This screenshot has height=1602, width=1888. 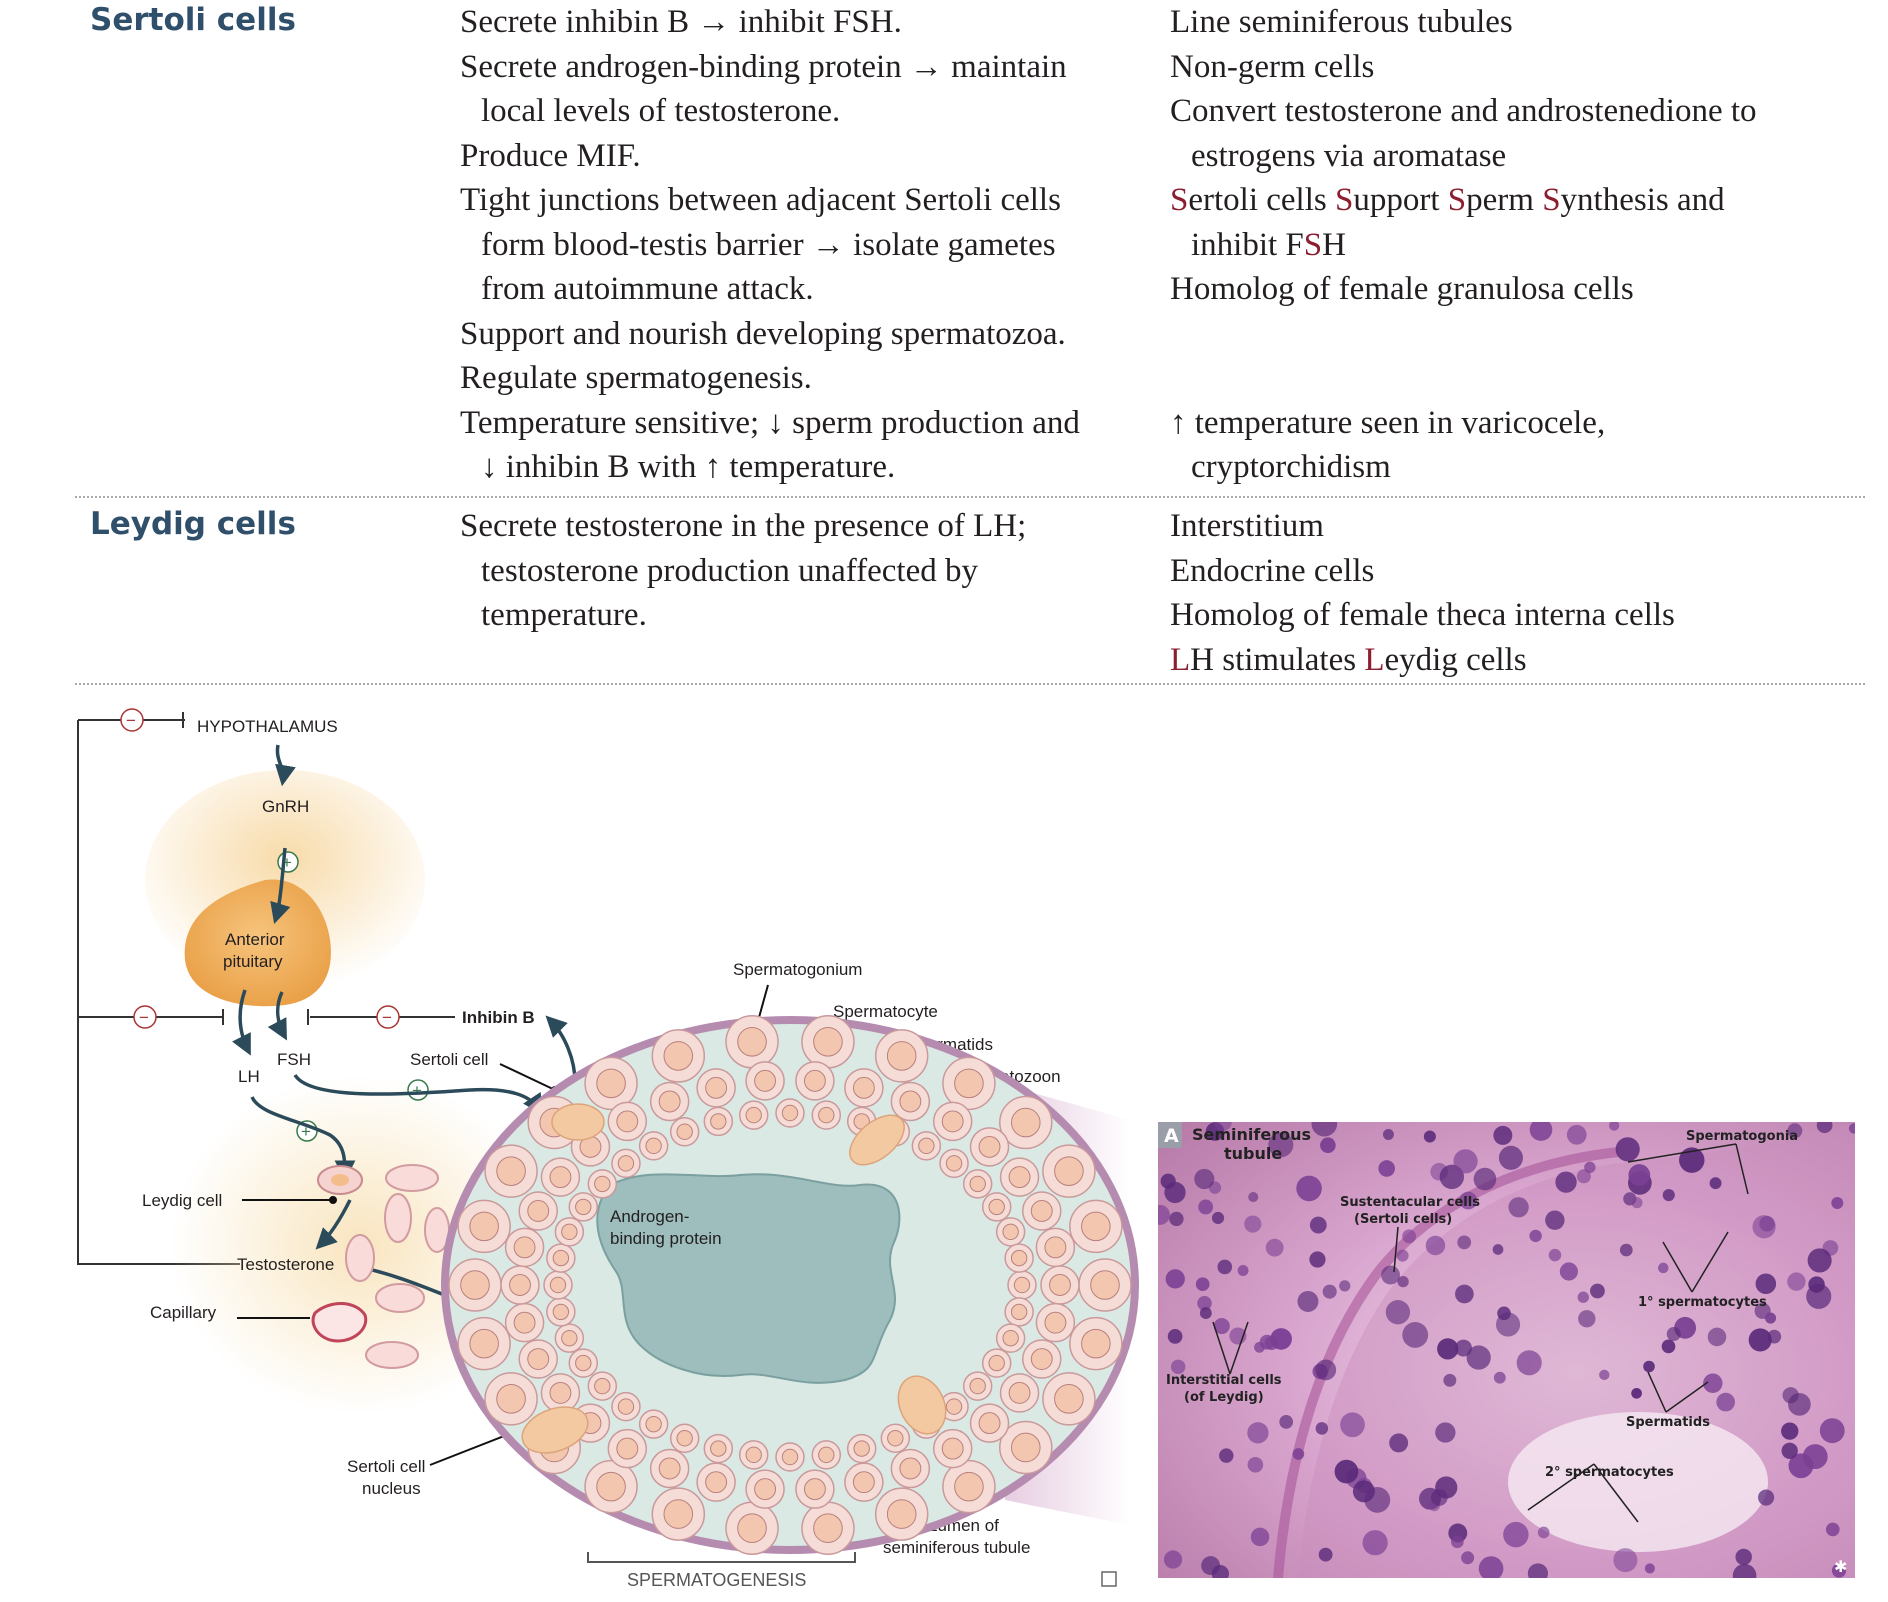 What do you see at coordinates (267, 726) in the screenshot?
I see `hypothalamus-label: HYPOTHALAMUS` at bounding box center [267, 726].